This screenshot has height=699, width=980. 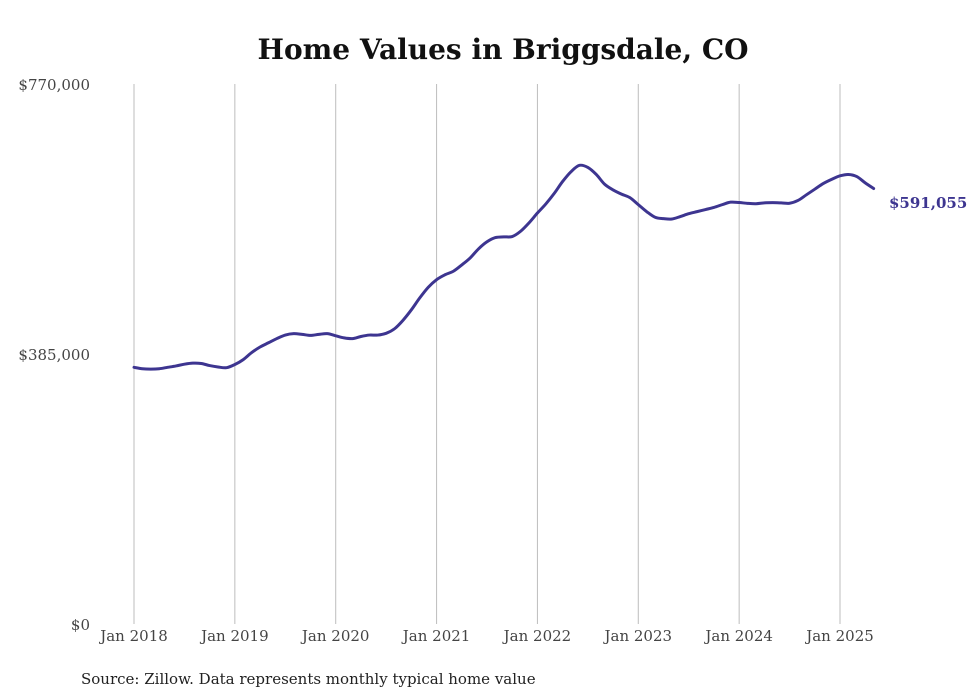 What do you see at coordinates (335, 636) in the screenshot?
I see `x-tick-label: Jan 2020` at bounding box center [335, 636].